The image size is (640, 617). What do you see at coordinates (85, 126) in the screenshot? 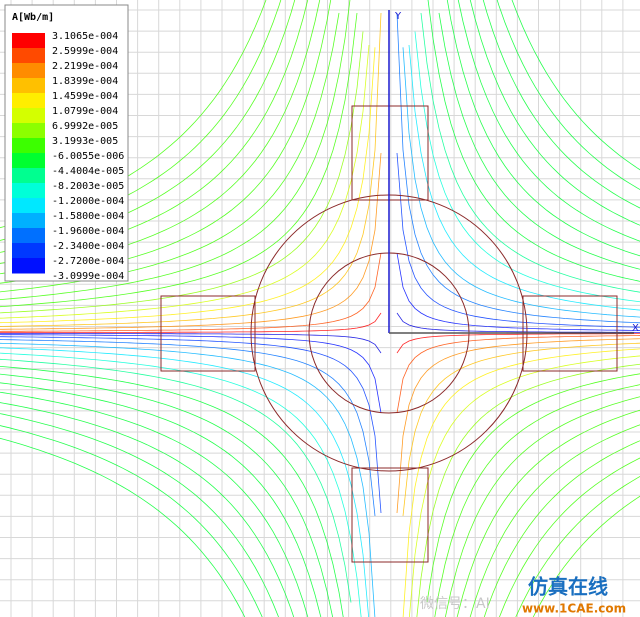
I see `legend-label: 6.9992e-005` at bounding box center [85, 126].